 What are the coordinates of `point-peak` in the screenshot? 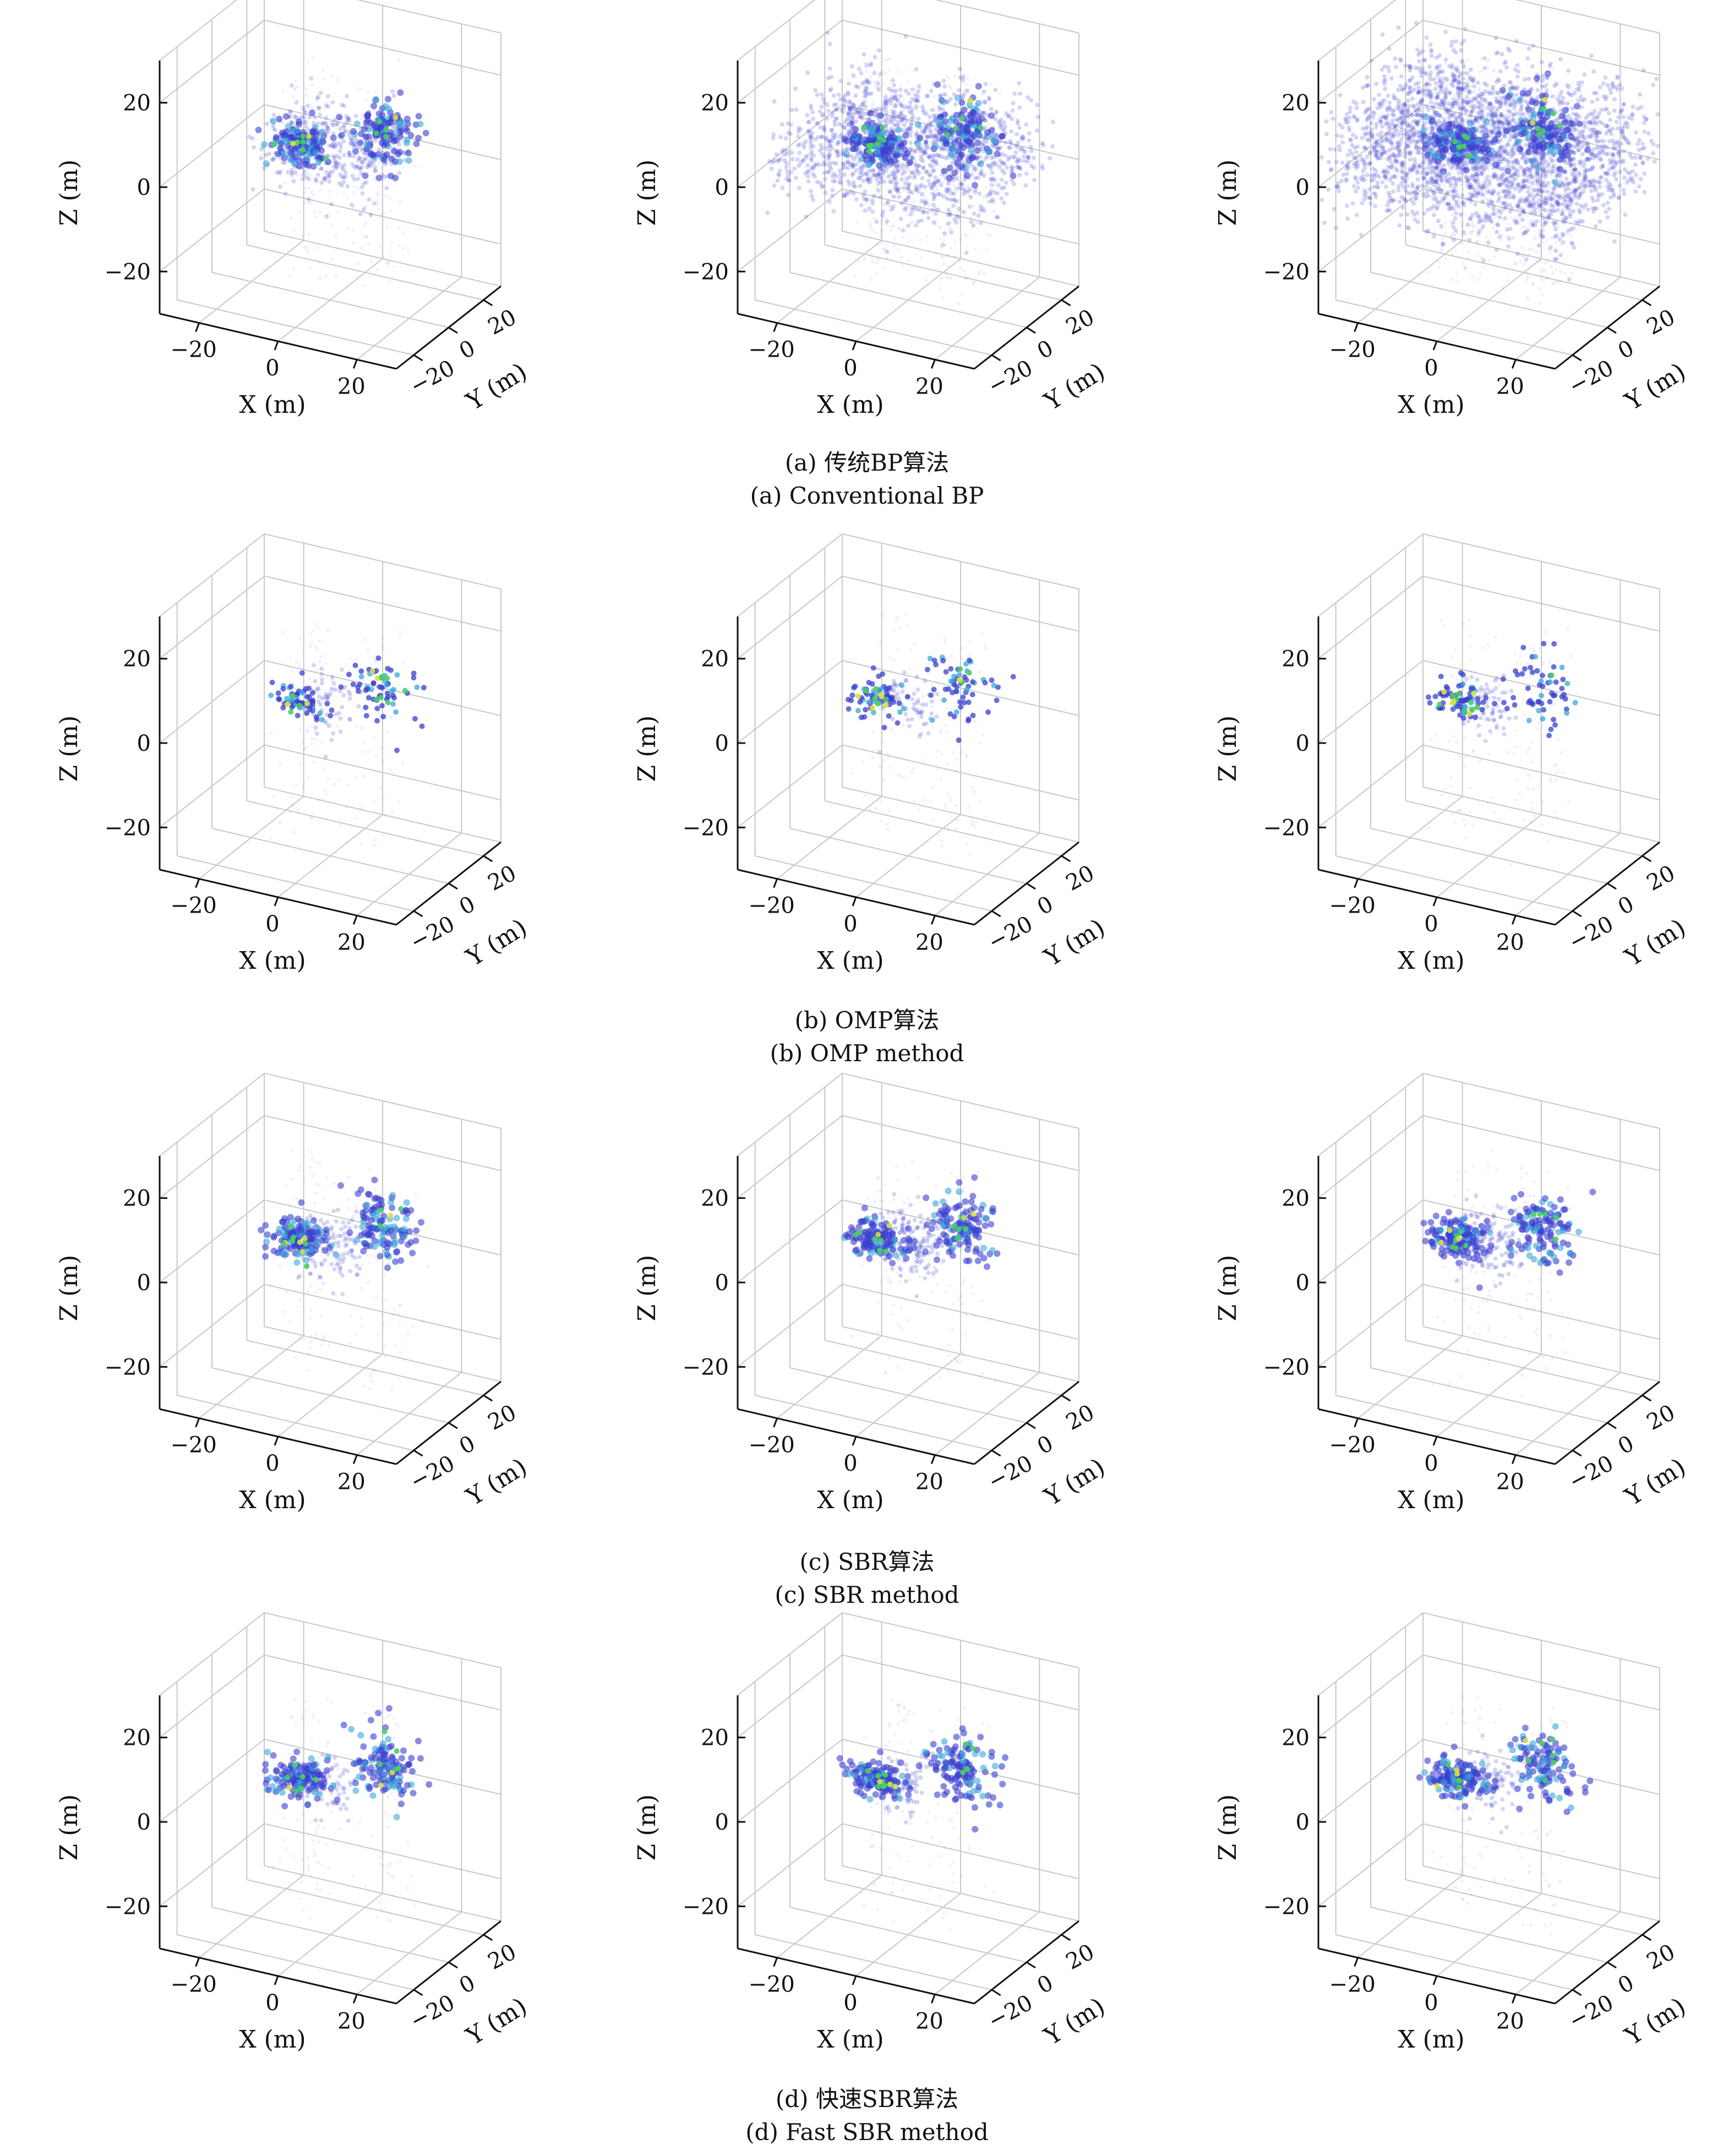 It's located at (864, 127).